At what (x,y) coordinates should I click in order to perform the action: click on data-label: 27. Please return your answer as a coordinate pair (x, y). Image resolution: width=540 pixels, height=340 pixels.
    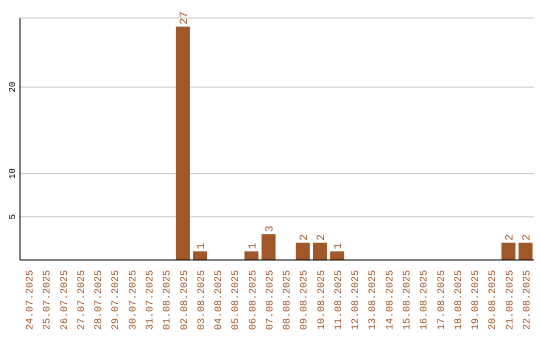
    Looking at the image, I should click on (184, 18).